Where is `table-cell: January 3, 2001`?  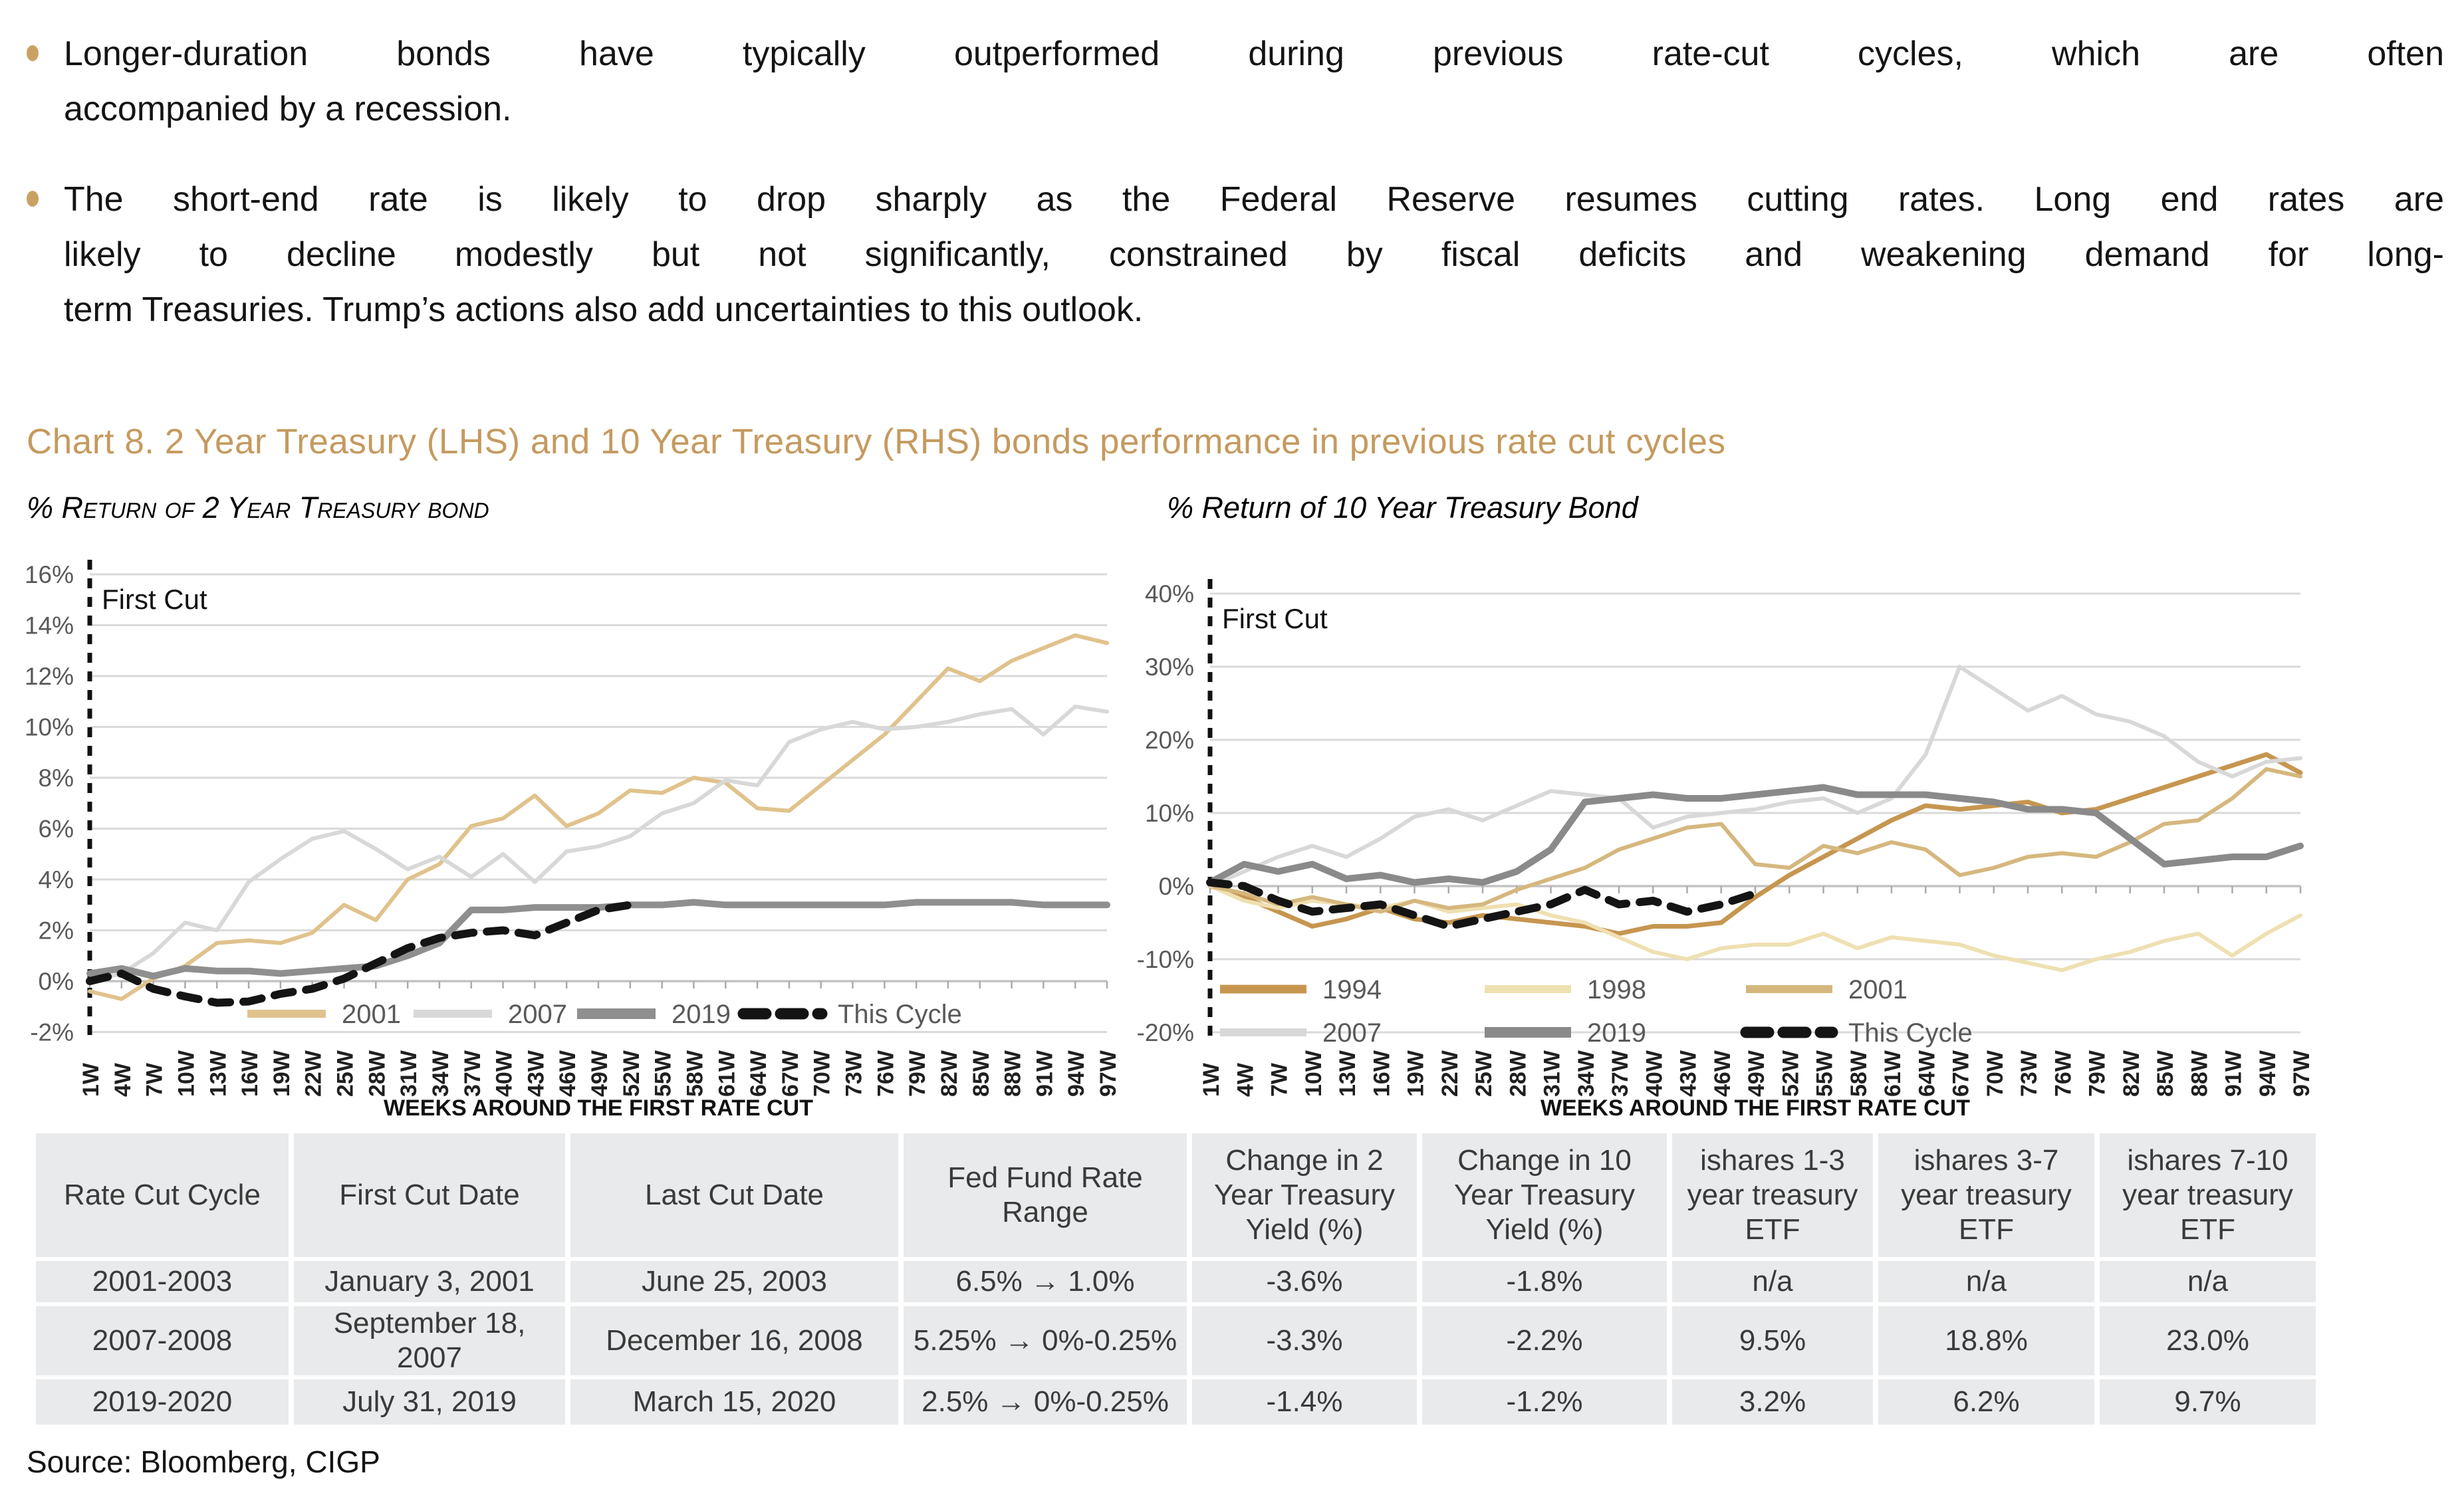 table-cell: January 3, 2001 is located at coordinates (429, 1282).